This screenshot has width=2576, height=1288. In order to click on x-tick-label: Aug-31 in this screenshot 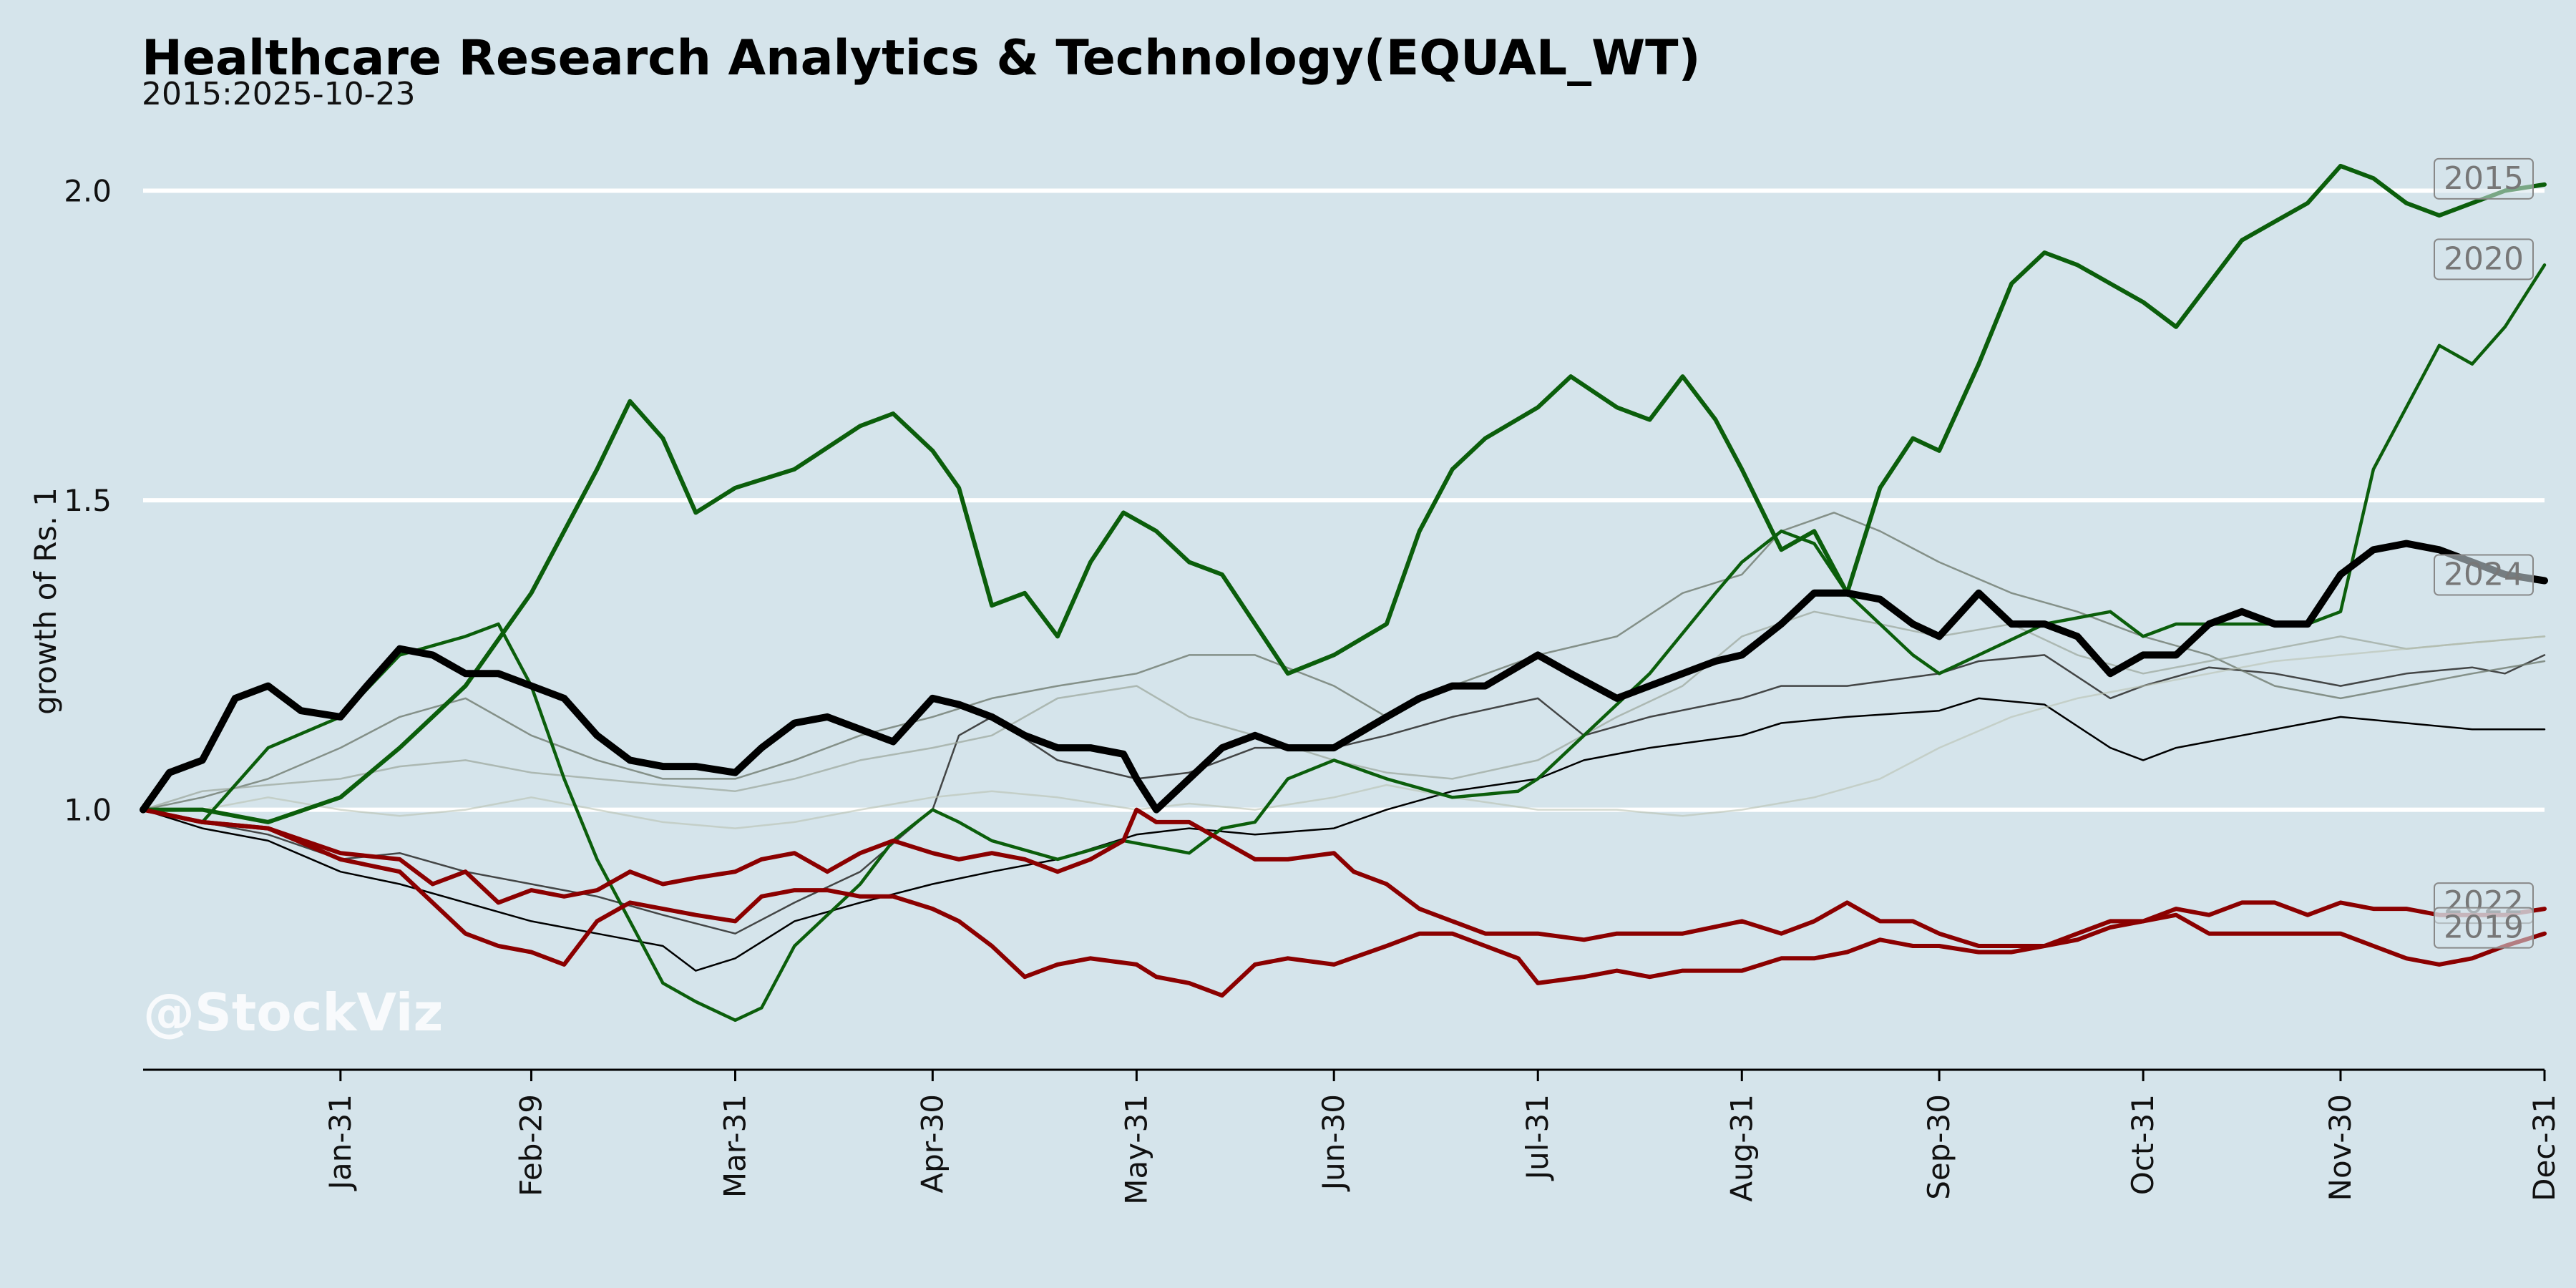, I will do `click(1741, 1148)`.